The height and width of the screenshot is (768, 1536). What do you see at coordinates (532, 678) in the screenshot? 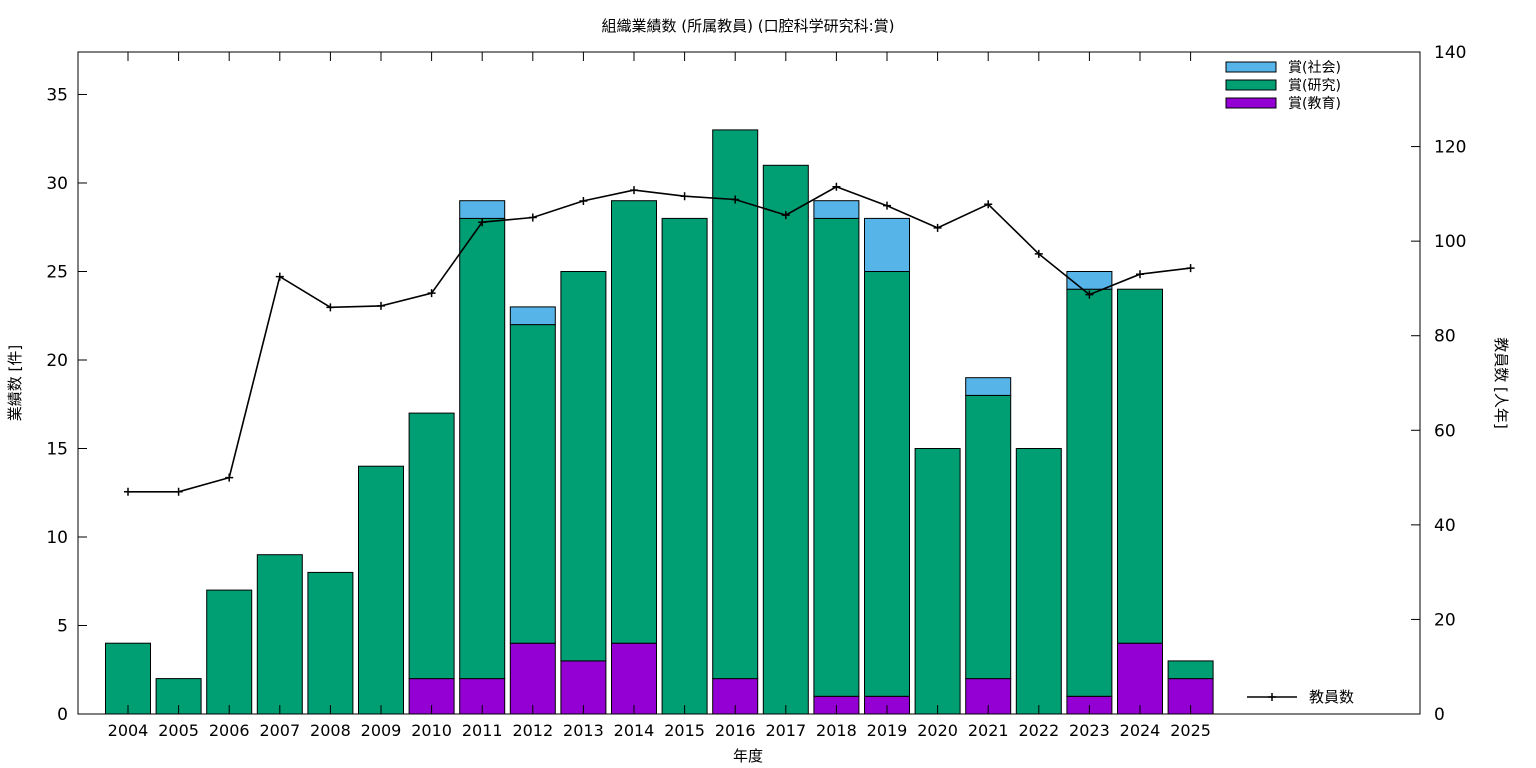
I see `bar-segment-2012-s0` at bounding box center [532, 678].